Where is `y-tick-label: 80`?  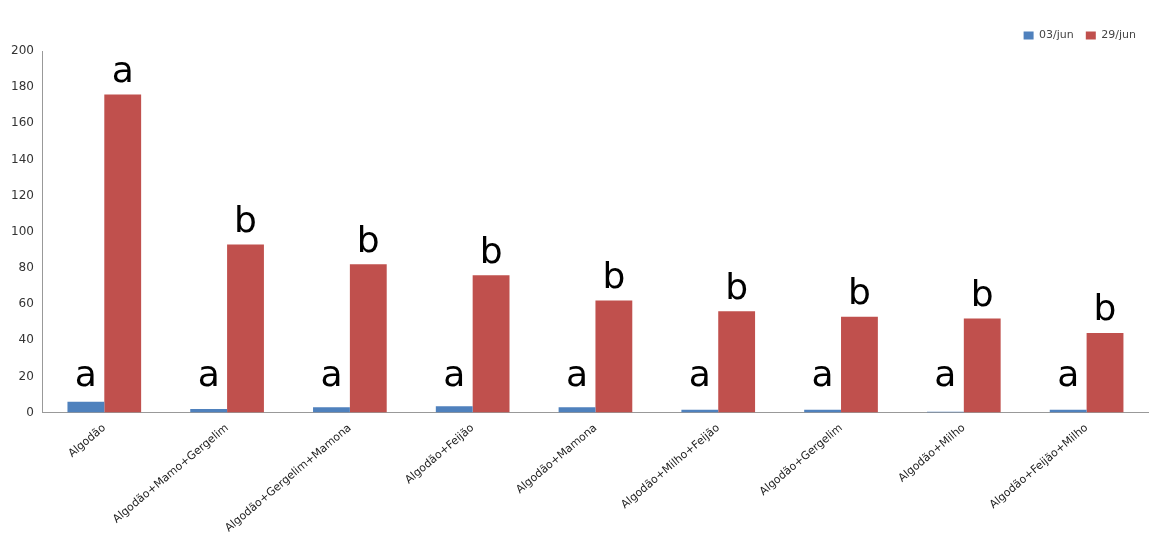 y-tick-label: 80 is located at coordinates (26, 267).